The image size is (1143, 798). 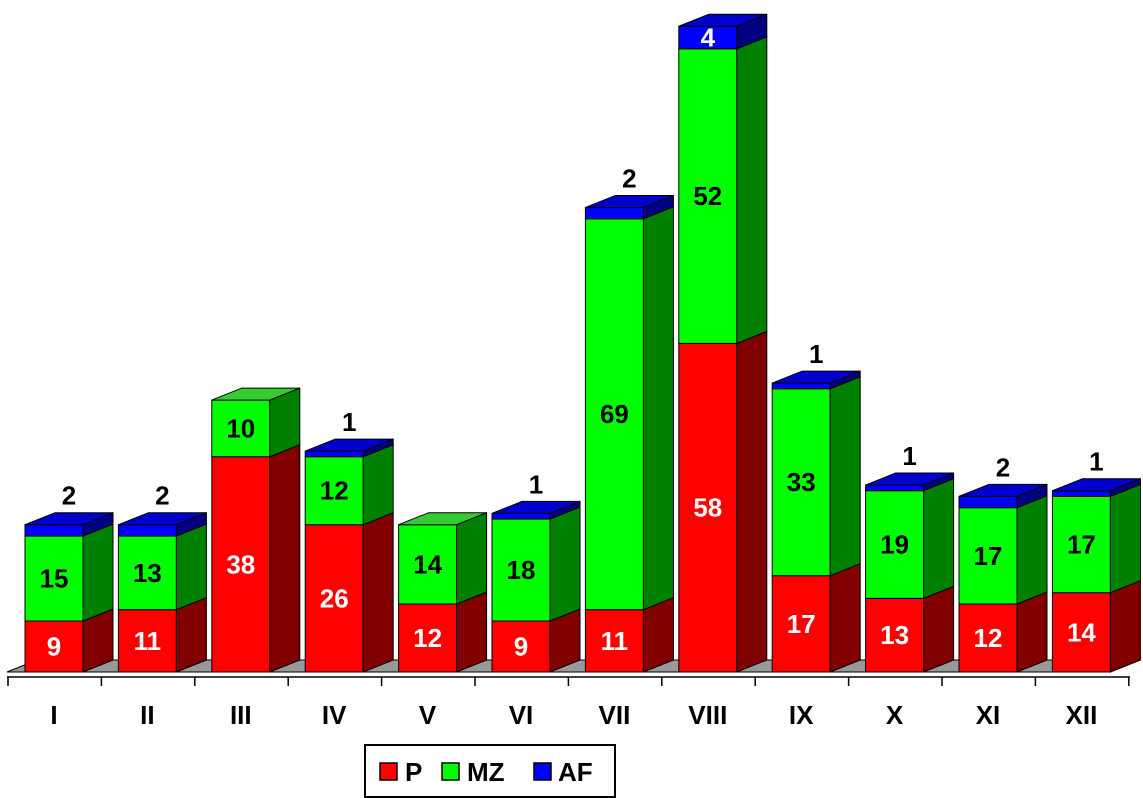 I want to click on bar-segment-mz-v, so click(x=428, y=564).